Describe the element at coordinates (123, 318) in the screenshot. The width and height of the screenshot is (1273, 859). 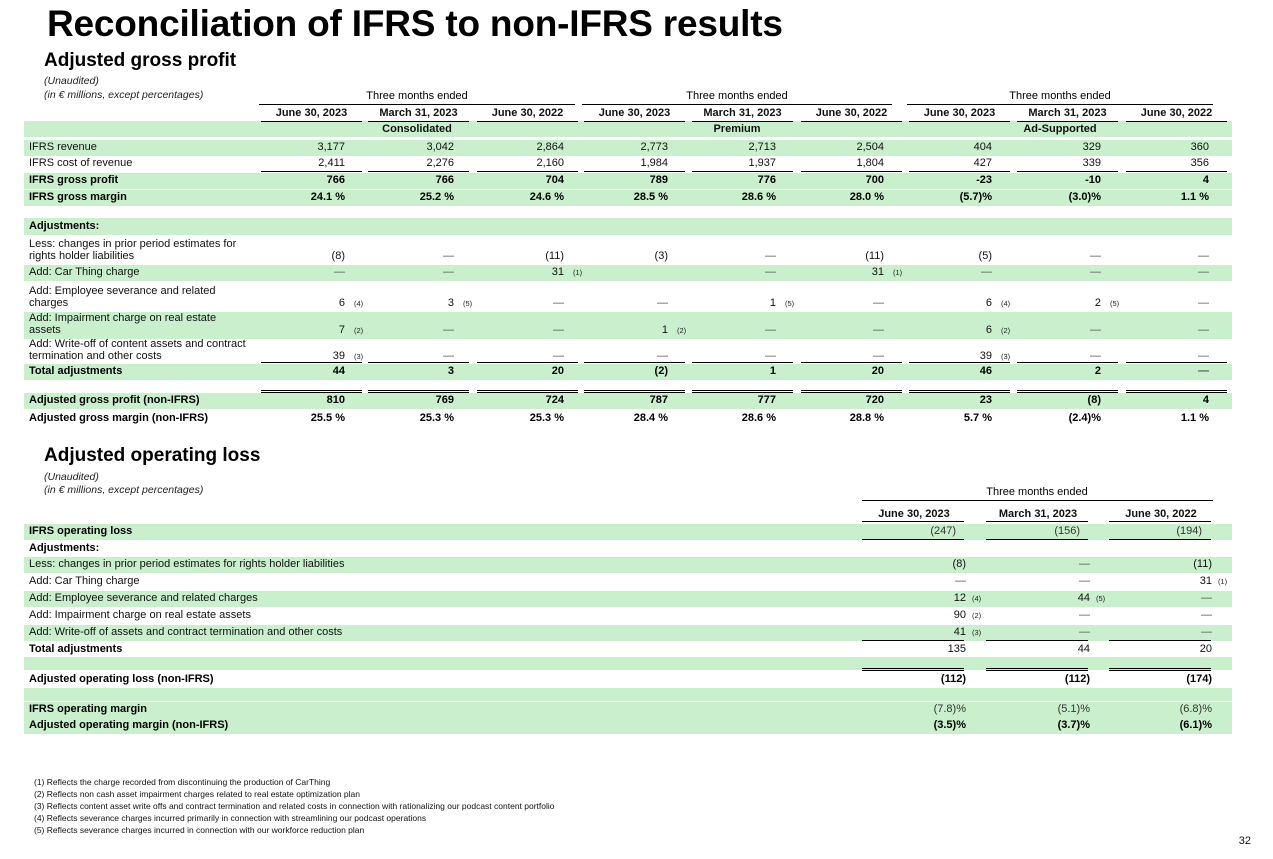
I see `row-label-line: Add: Impairment charge on real estate` at that location.